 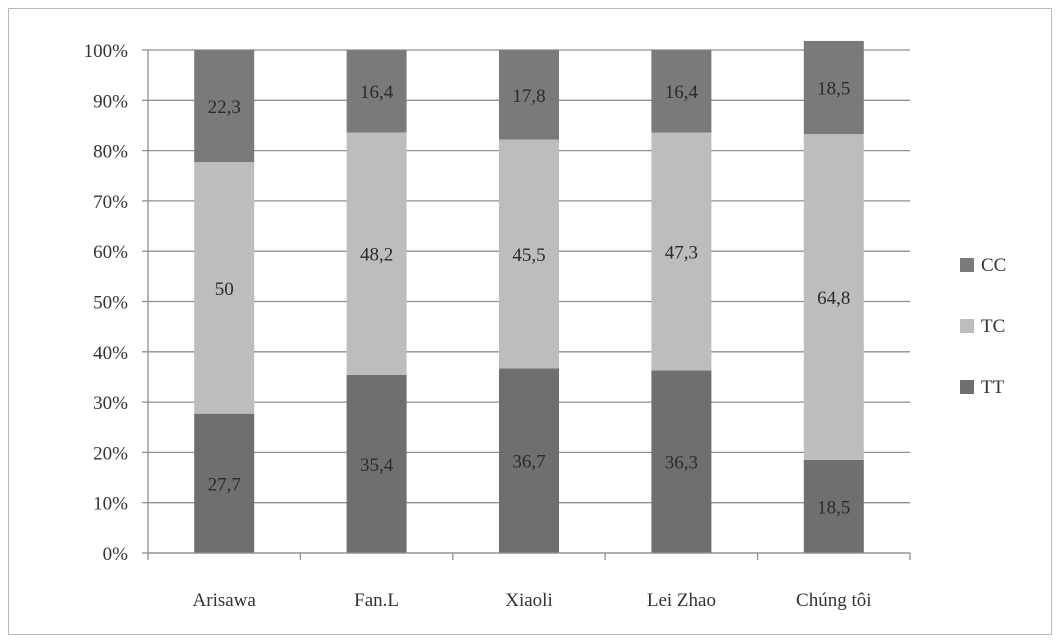 I want to click on data-label: 27,7, so click(x=224, y=484).